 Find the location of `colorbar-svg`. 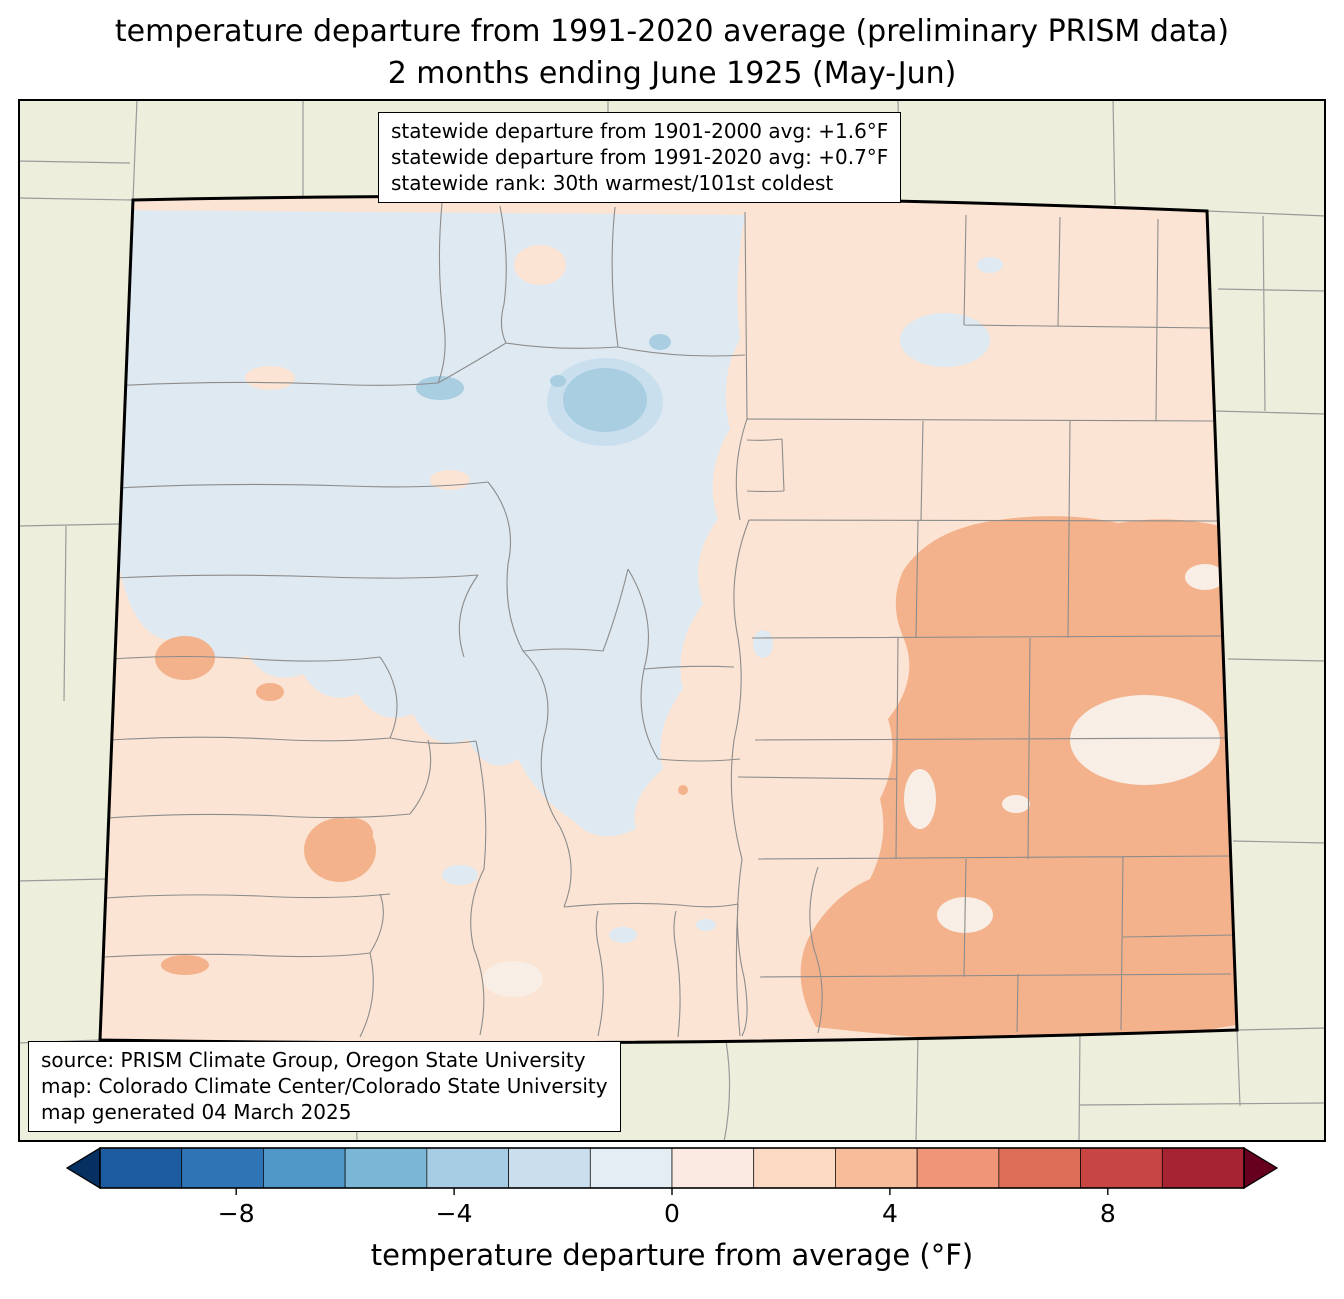

colorbar-svg is located at coordinates (672, 1170).